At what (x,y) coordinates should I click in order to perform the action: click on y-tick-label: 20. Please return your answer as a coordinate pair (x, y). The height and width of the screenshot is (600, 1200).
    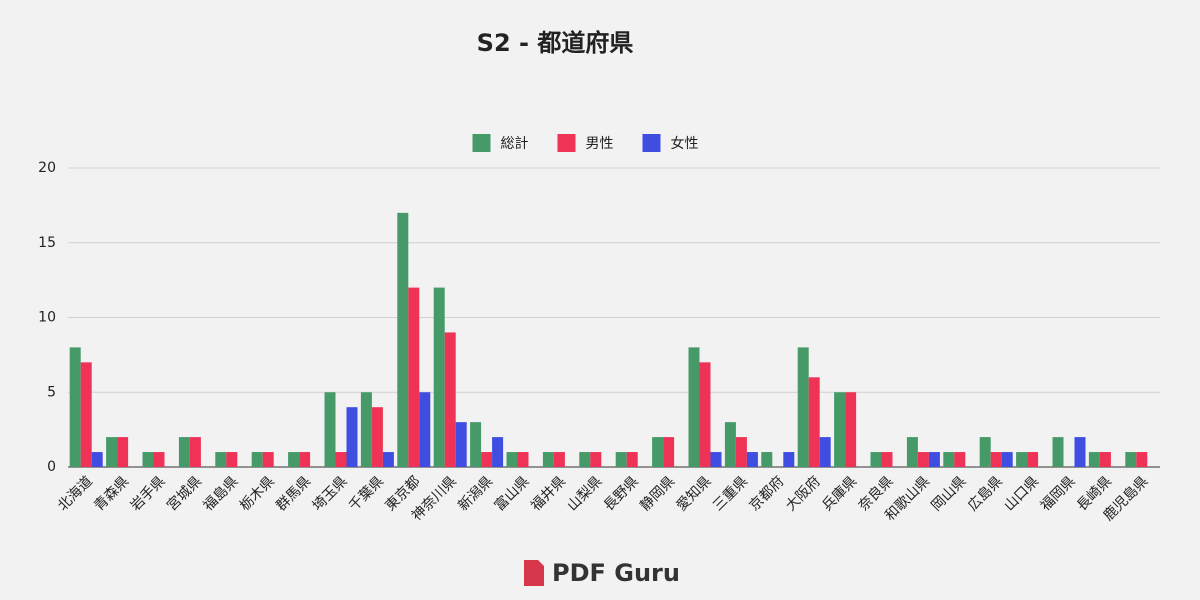
    Looking at the image, I should click on (47, 168).